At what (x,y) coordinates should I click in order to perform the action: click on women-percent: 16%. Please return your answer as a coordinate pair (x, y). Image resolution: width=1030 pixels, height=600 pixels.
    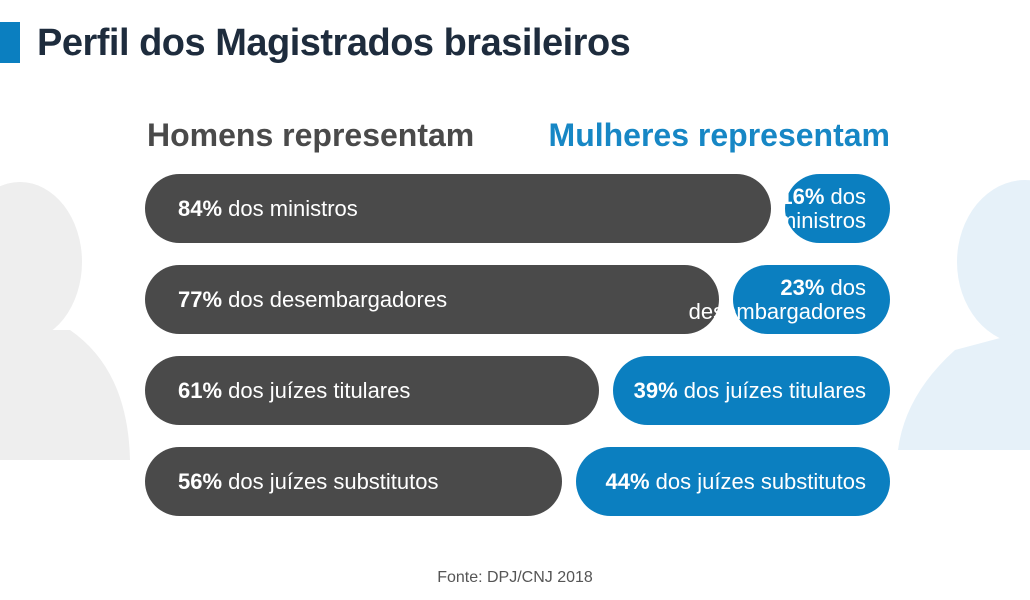
    Looking at the image, I should click on (802, 196).